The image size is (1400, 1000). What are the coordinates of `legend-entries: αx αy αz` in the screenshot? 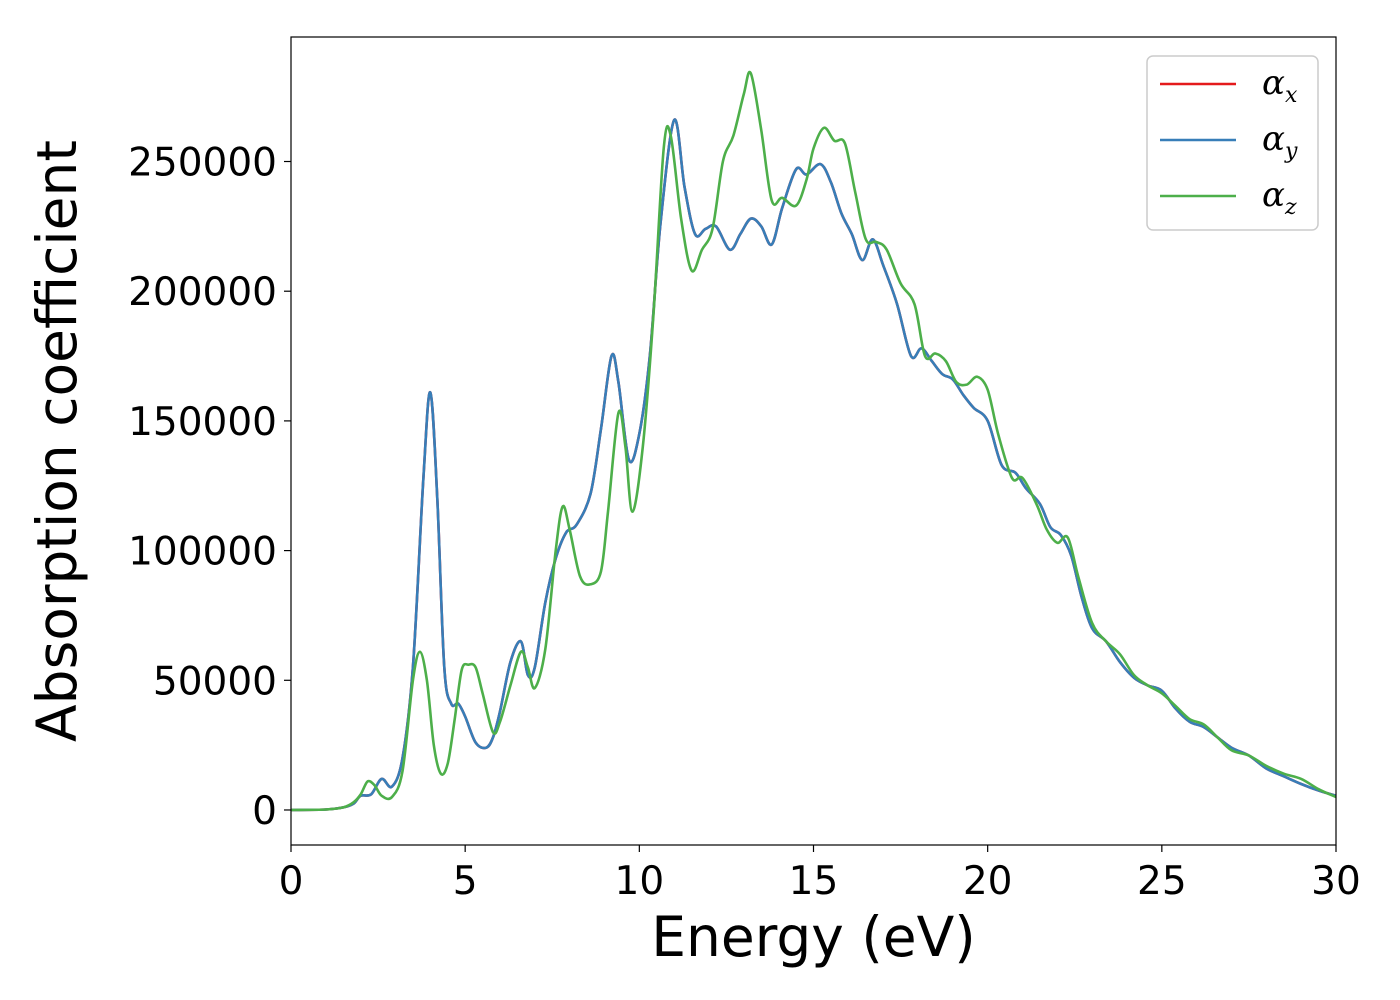 It's located at (1229, 141).